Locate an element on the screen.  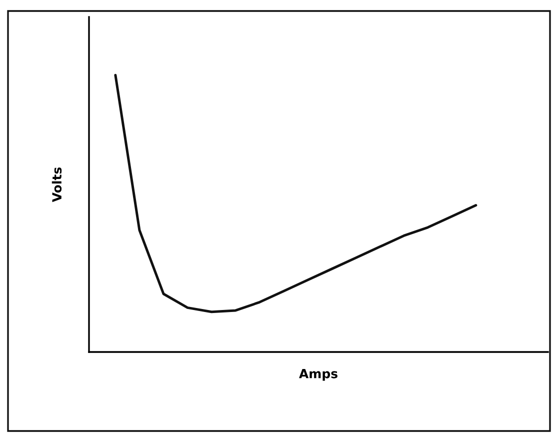
y-axis-title: Volts is located at coordinates (57, 184).